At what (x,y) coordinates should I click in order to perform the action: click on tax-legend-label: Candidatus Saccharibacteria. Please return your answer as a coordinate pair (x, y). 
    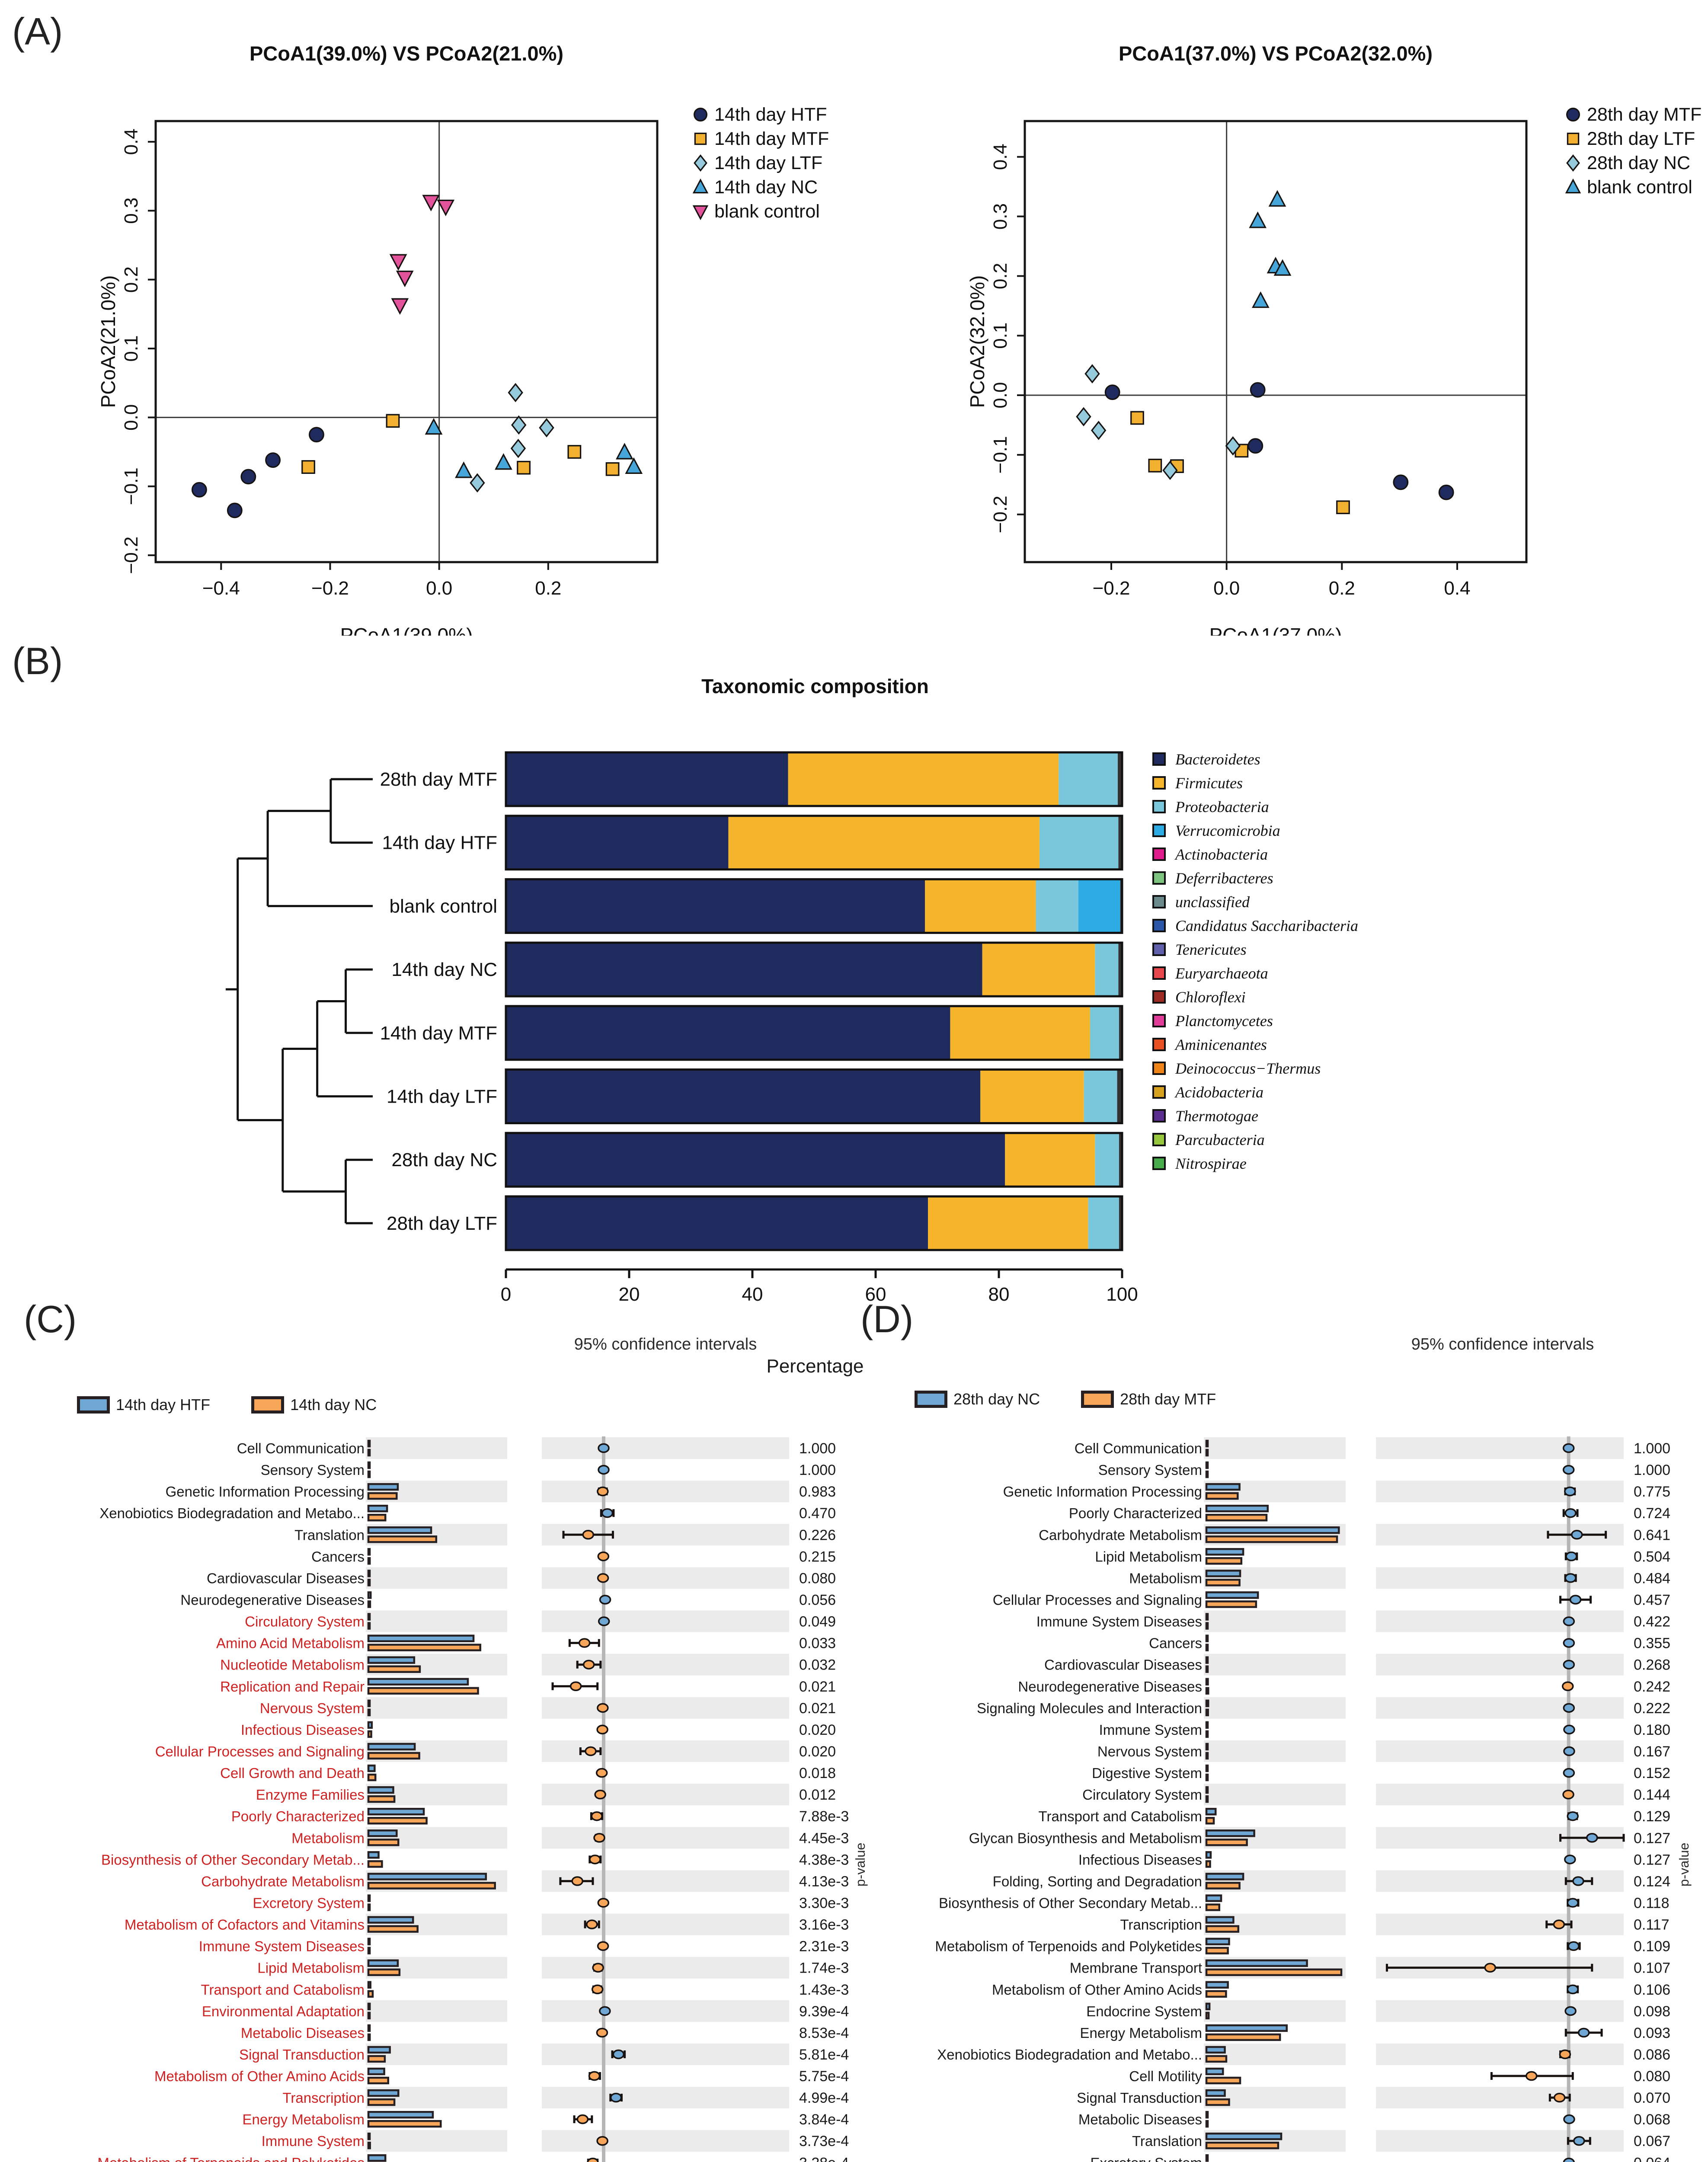
    Looking at the image, I should click on (1266, 925).